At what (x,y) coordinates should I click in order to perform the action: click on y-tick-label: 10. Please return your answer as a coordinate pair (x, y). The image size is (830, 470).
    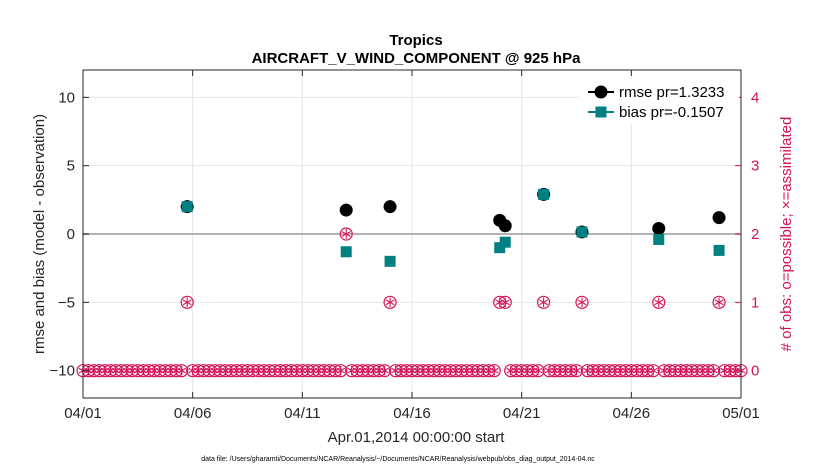
    Looking at the image, I should click on (66, 97).